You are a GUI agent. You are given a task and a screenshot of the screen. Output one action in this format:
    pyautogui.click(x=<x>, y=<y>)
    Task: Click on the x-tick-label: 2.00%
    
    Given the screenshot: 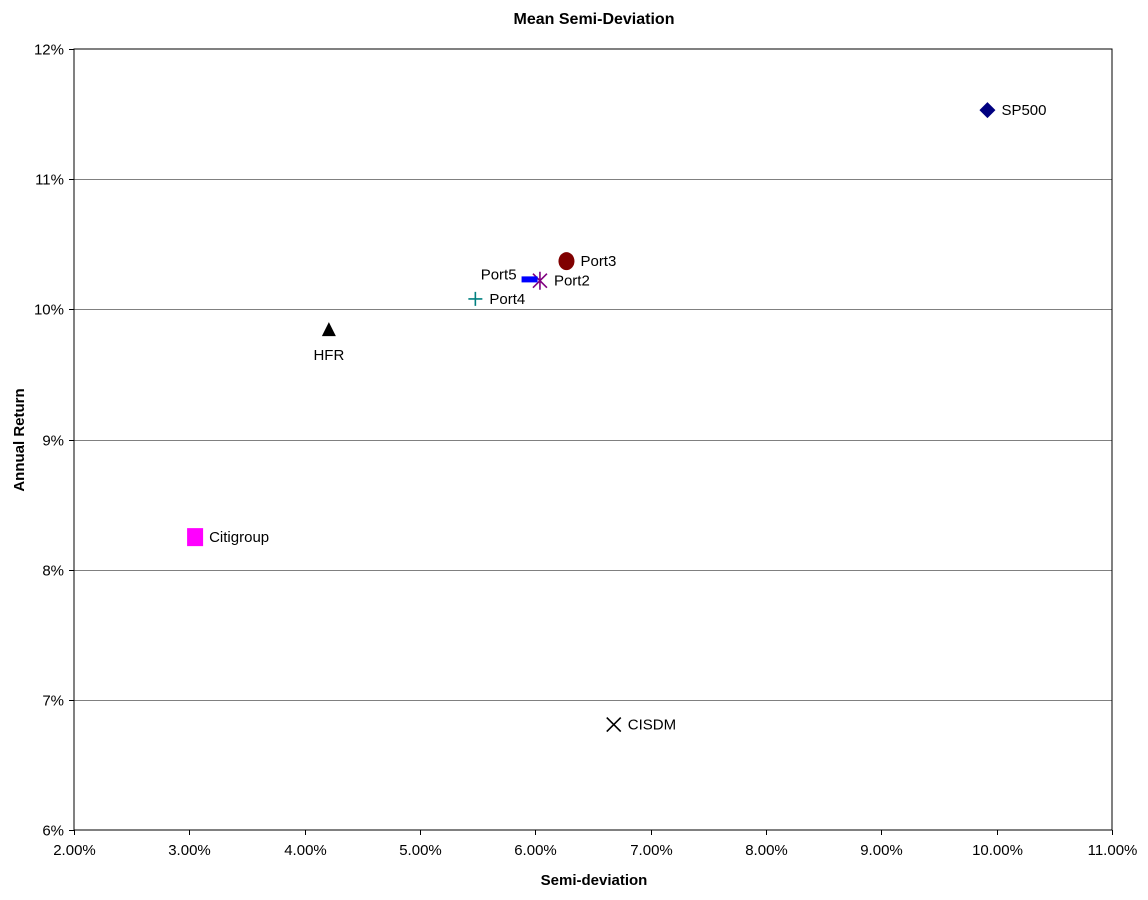 What is the action you would take?
    pyautogui.click(x=74, y=850)
    